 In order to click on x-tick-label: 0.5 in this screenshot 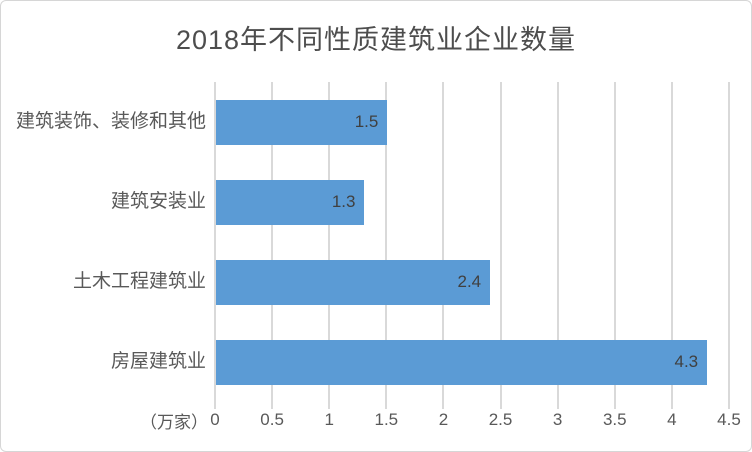, I will do `click(272, 419)`.